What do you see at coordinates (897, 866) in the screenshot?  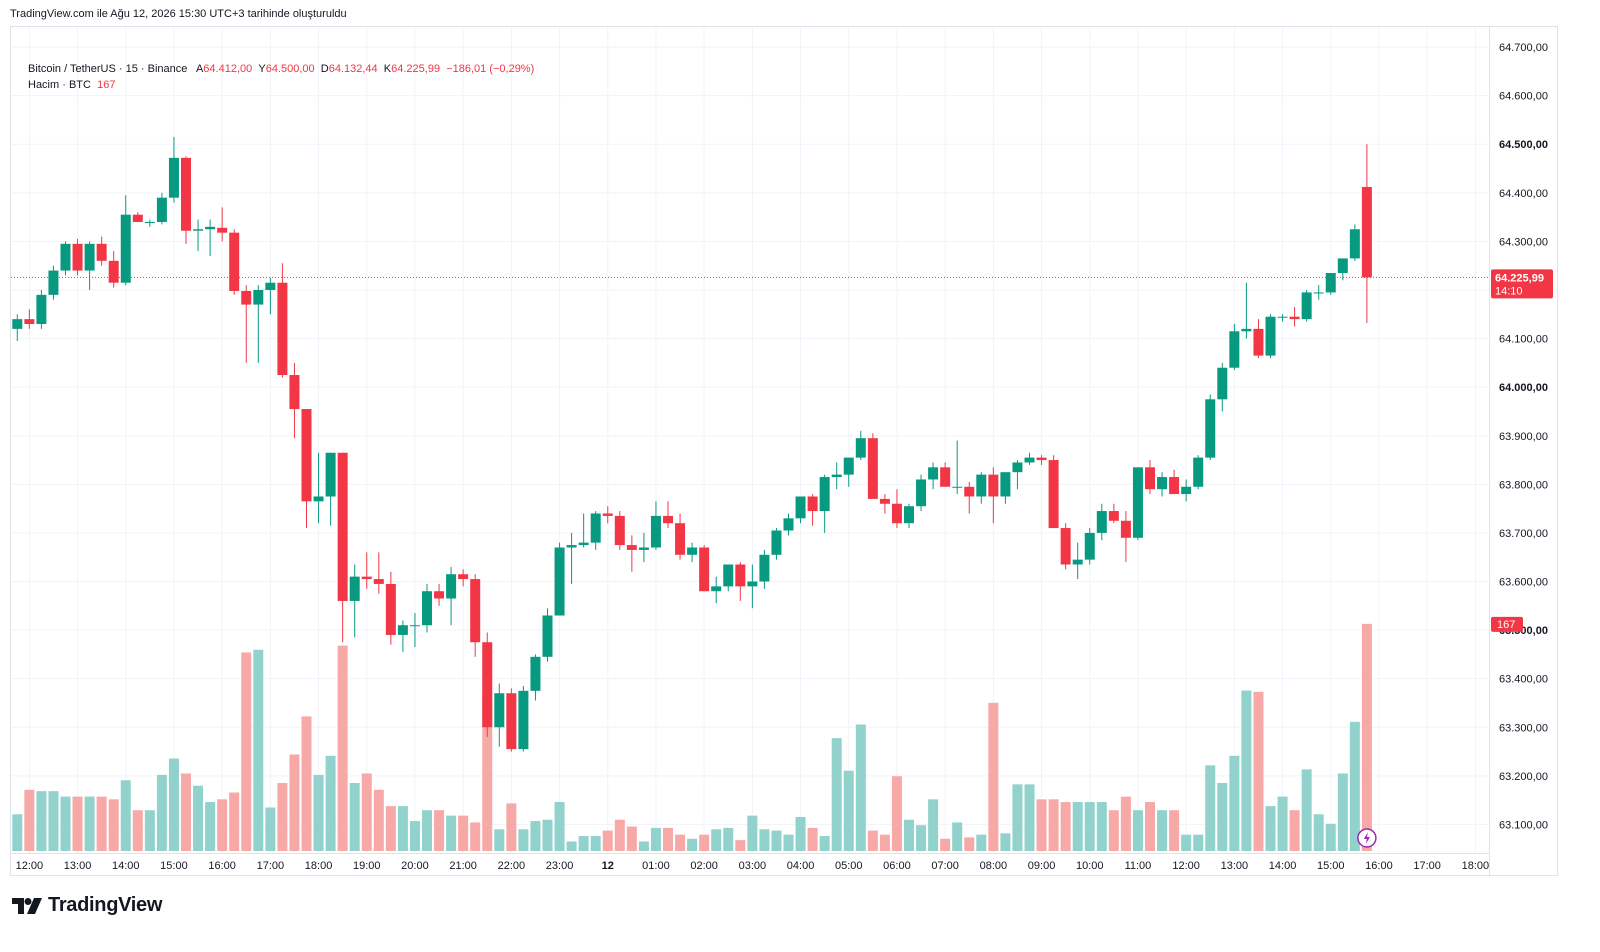 I see `time-axis-label: 06:00` at bounding box center [897, 866].